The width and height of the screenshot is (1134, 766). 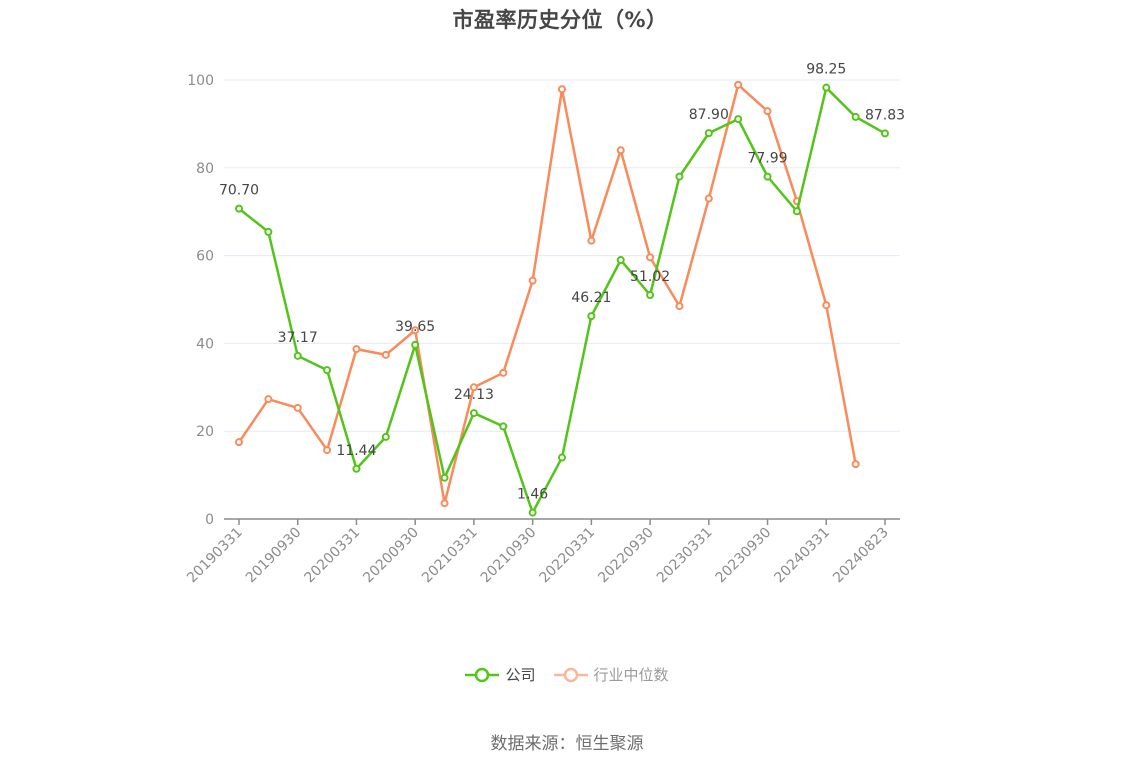 I want to click on data-label: 98.25, so click(x=826, y=70).